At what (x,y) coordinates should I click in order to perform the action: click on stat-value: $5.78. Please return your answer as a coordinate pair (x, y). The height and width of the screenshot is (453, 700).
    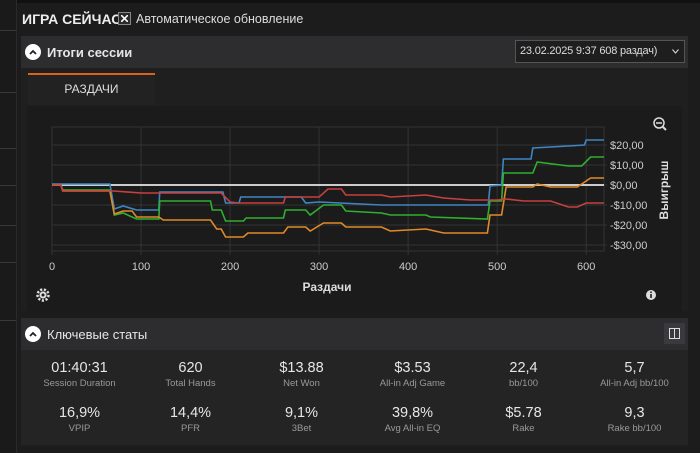
    Looking at the image, I should click on (523, 413).